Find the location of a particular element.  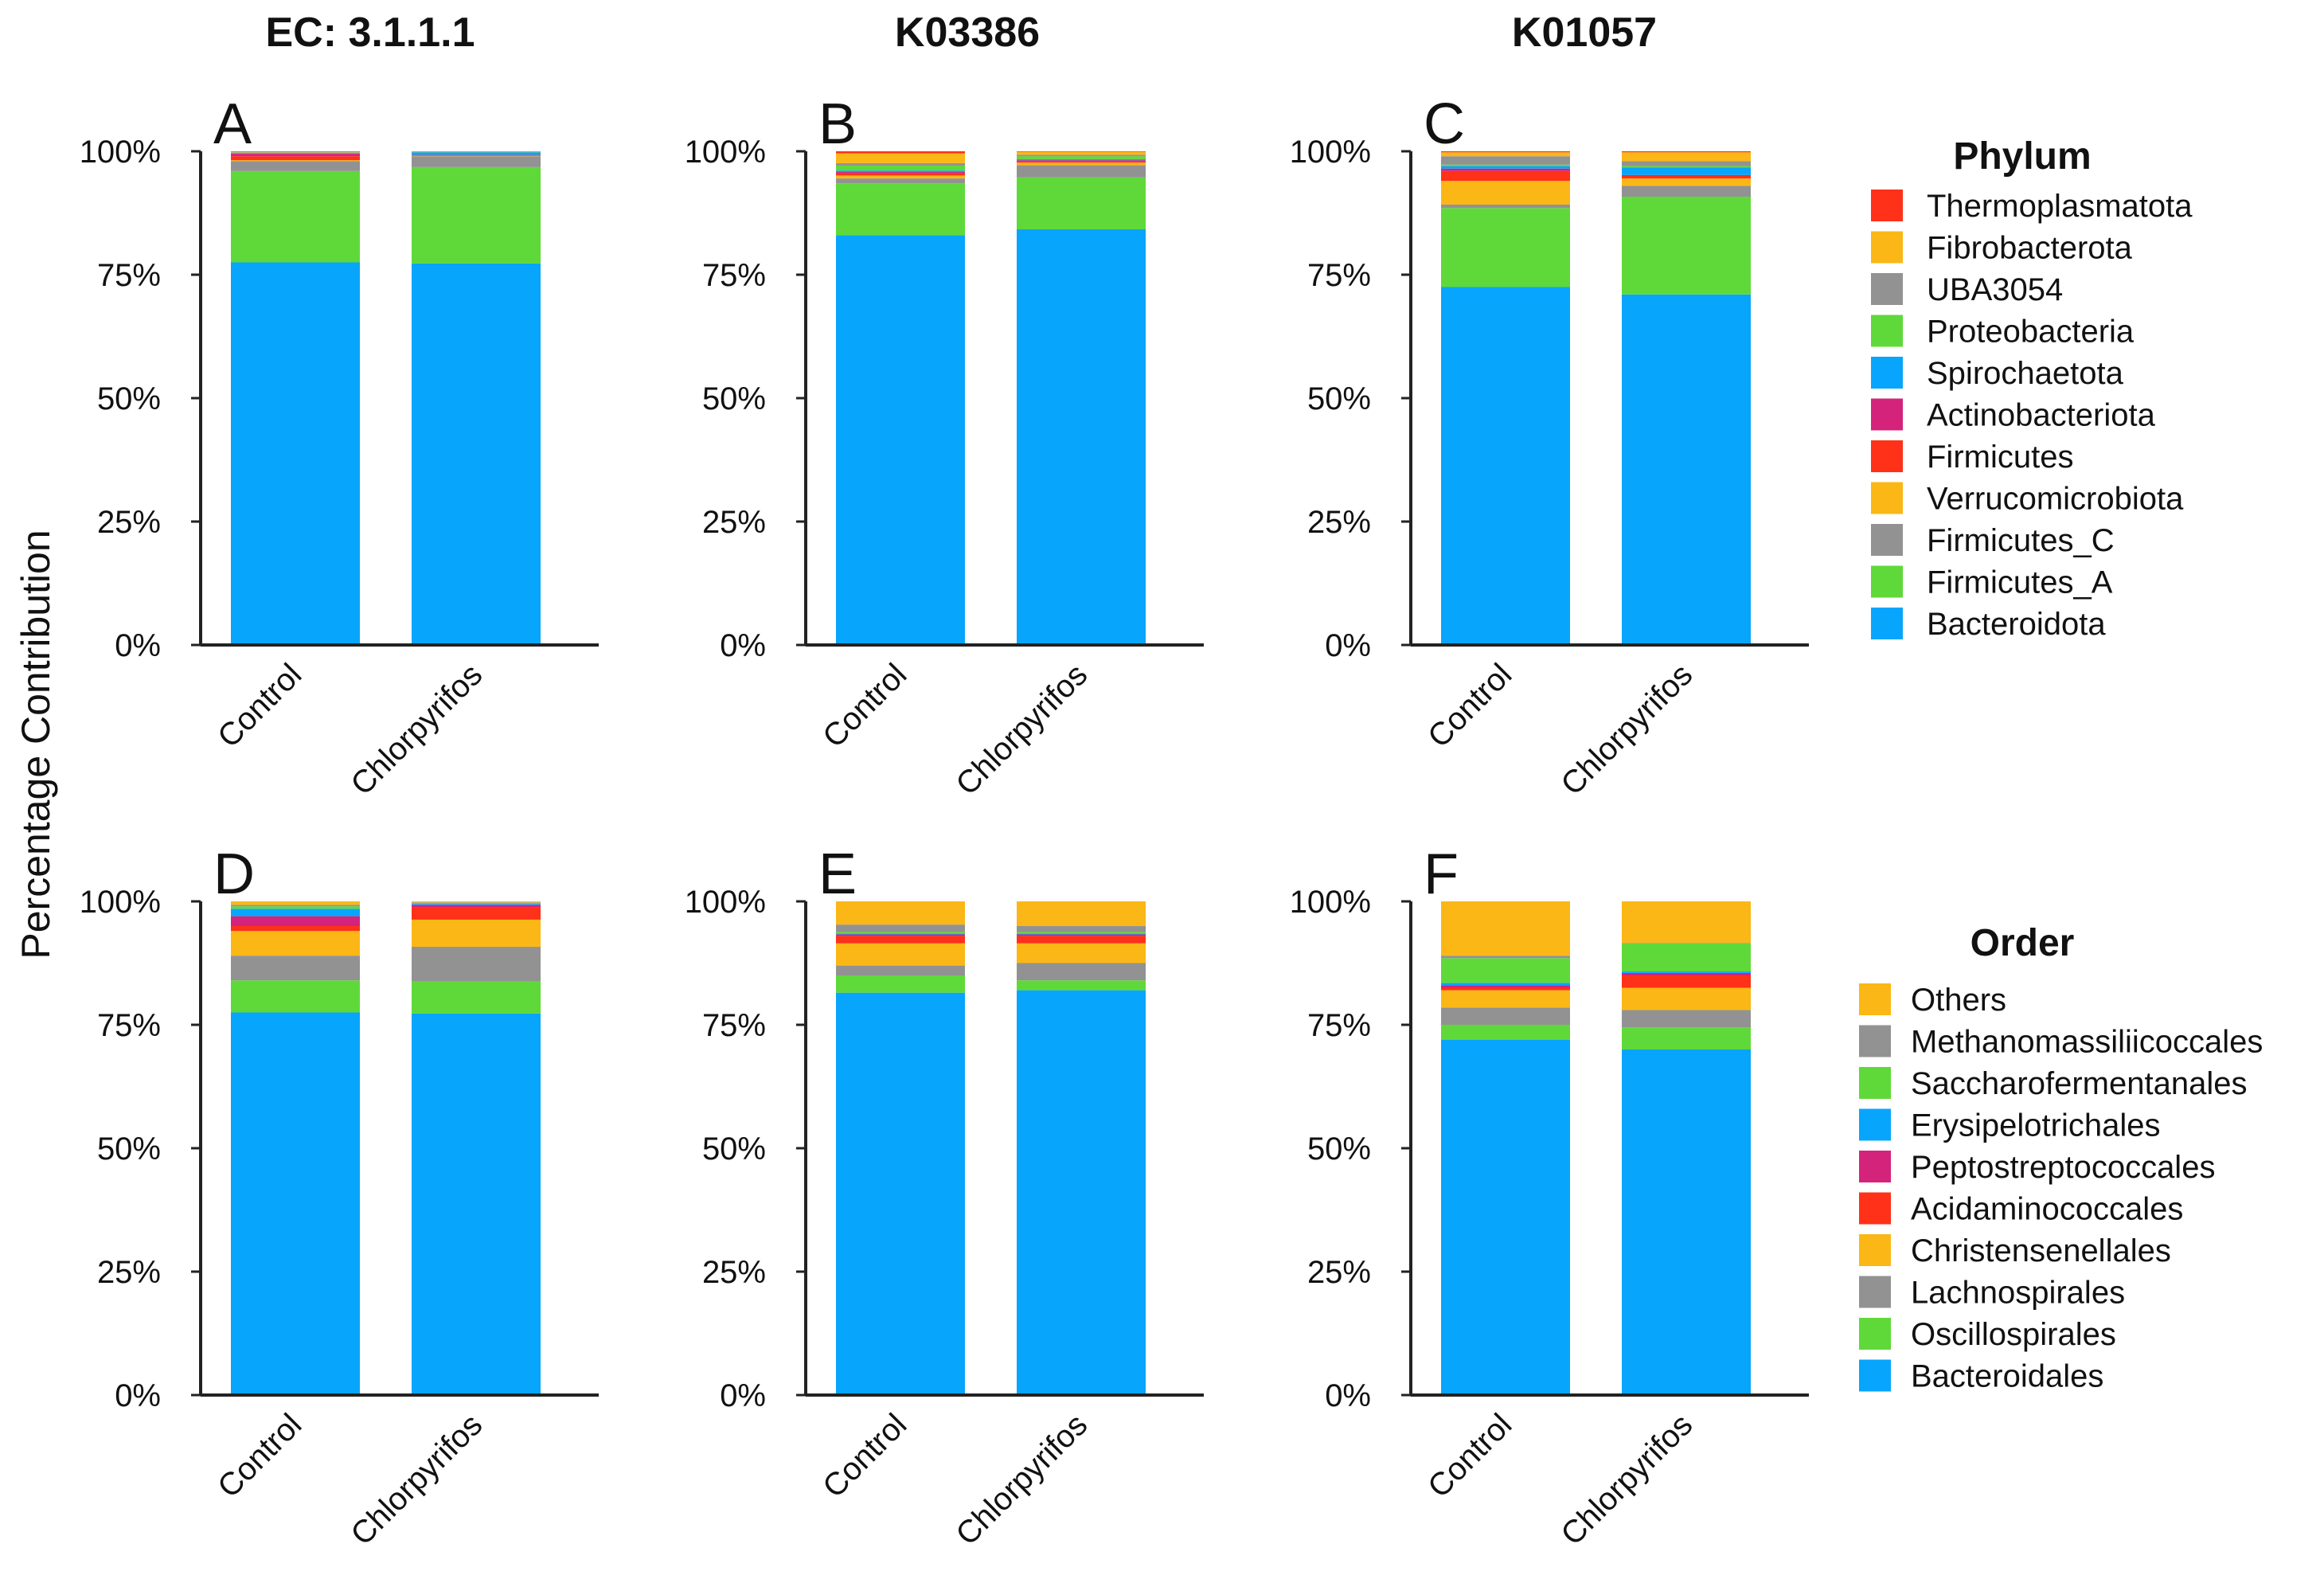

bar-segment-thermoplasmatota is located at coordinates (295, 151).